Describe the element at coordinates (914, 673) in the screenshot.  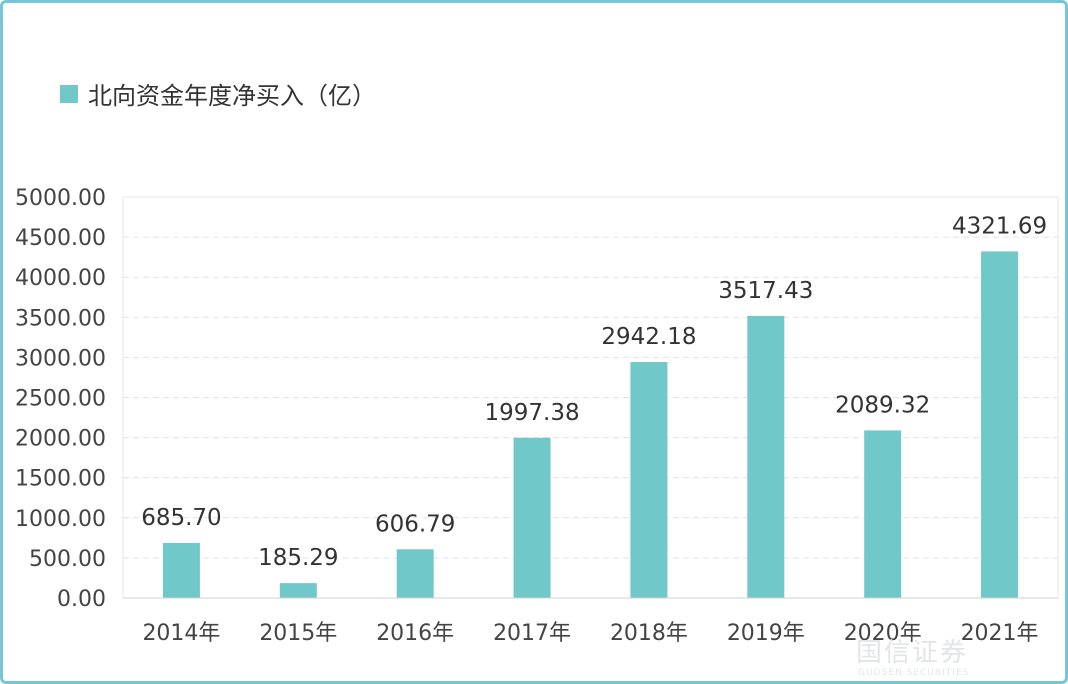
I see `watermark-sub: GUOSEN SECURITIES` at that location.